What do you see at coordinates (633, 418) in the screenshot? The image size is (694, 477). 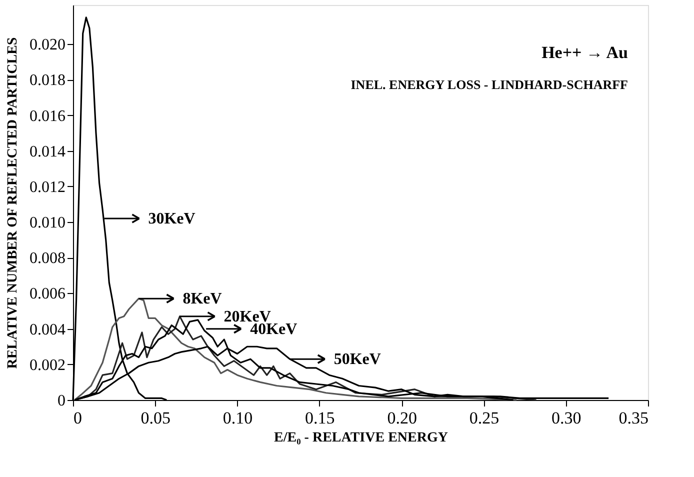 I see `x-tick-label: 0.35` at bounding box center [633, 418].